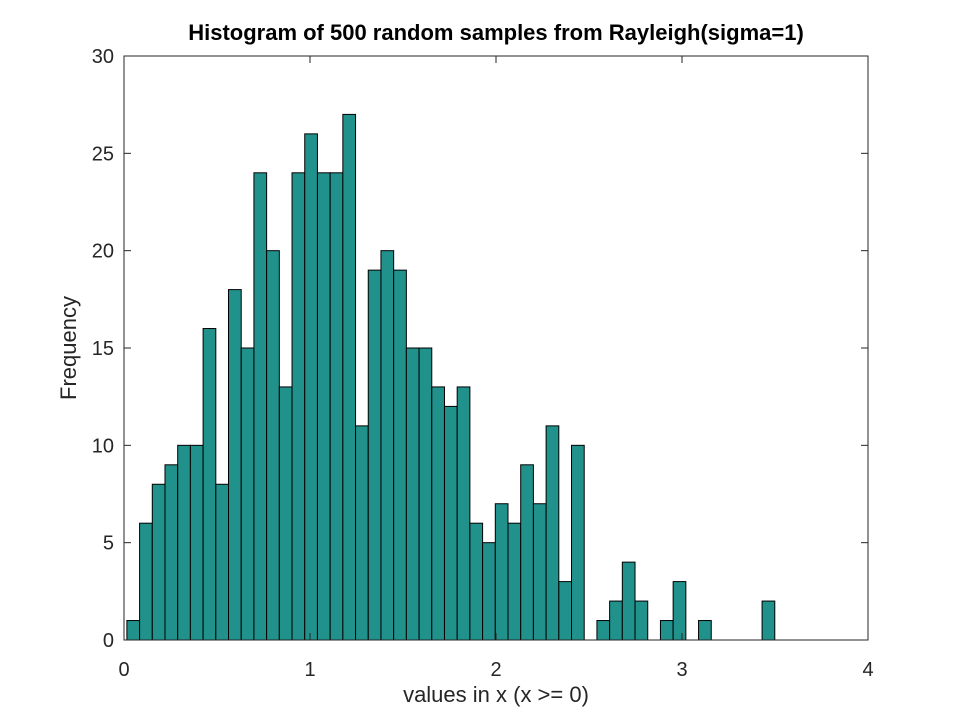 The height and width of the screenshot is (720, 960). What do you see at coordinates (496, 694) in the screenshot?
I see `x-axis-label: values in x (x >= 0)` at bounding box center [496, 694].